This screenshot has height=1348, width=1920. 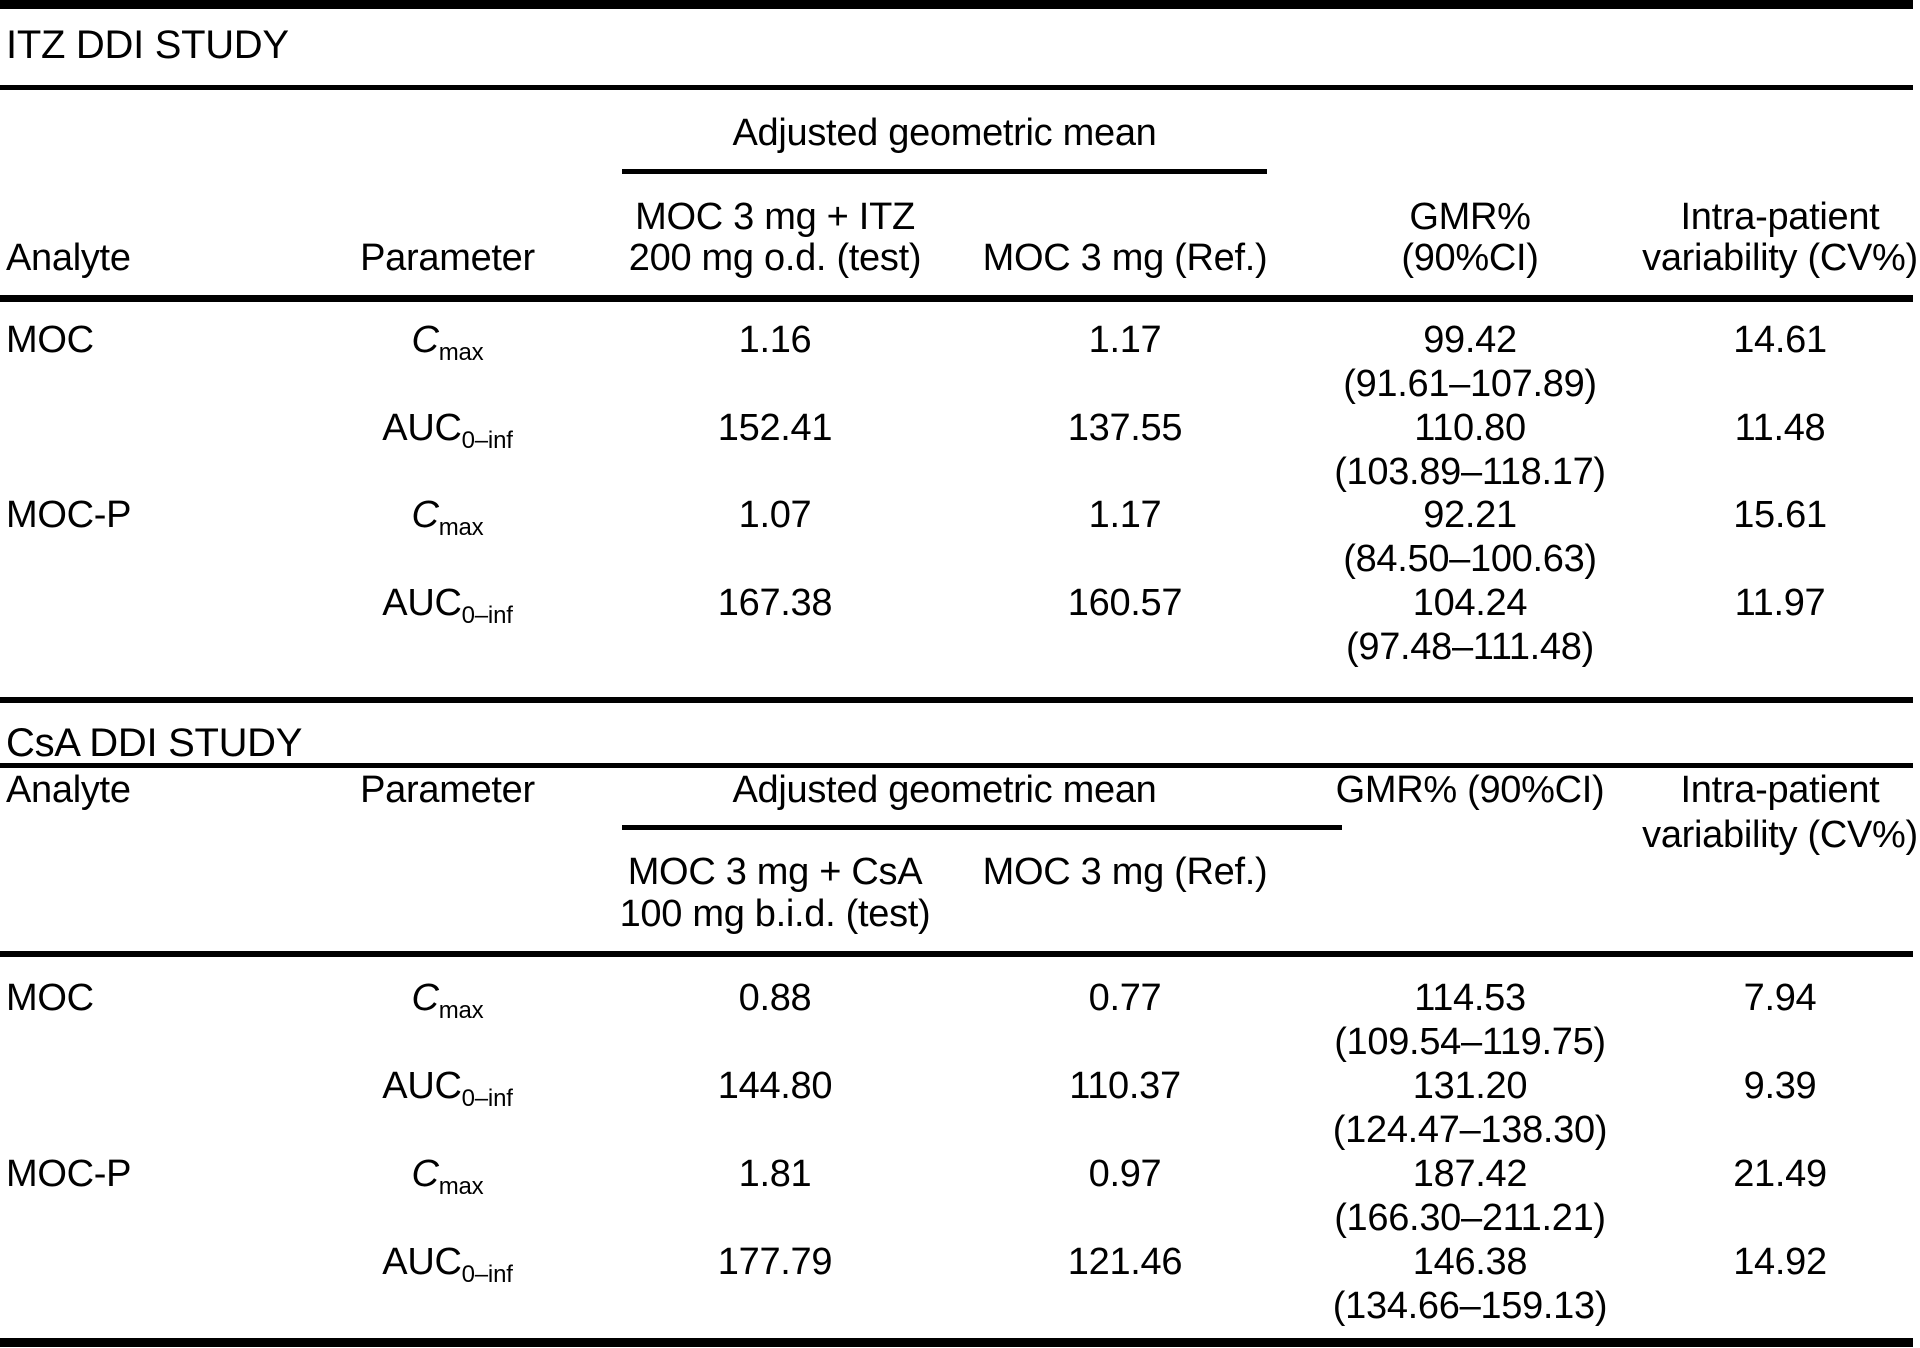 What do you see at coordinates (1780, 428) in the screenshot?
I see `cell-cv-value: 11.48` at bounding box center [1780, 428].